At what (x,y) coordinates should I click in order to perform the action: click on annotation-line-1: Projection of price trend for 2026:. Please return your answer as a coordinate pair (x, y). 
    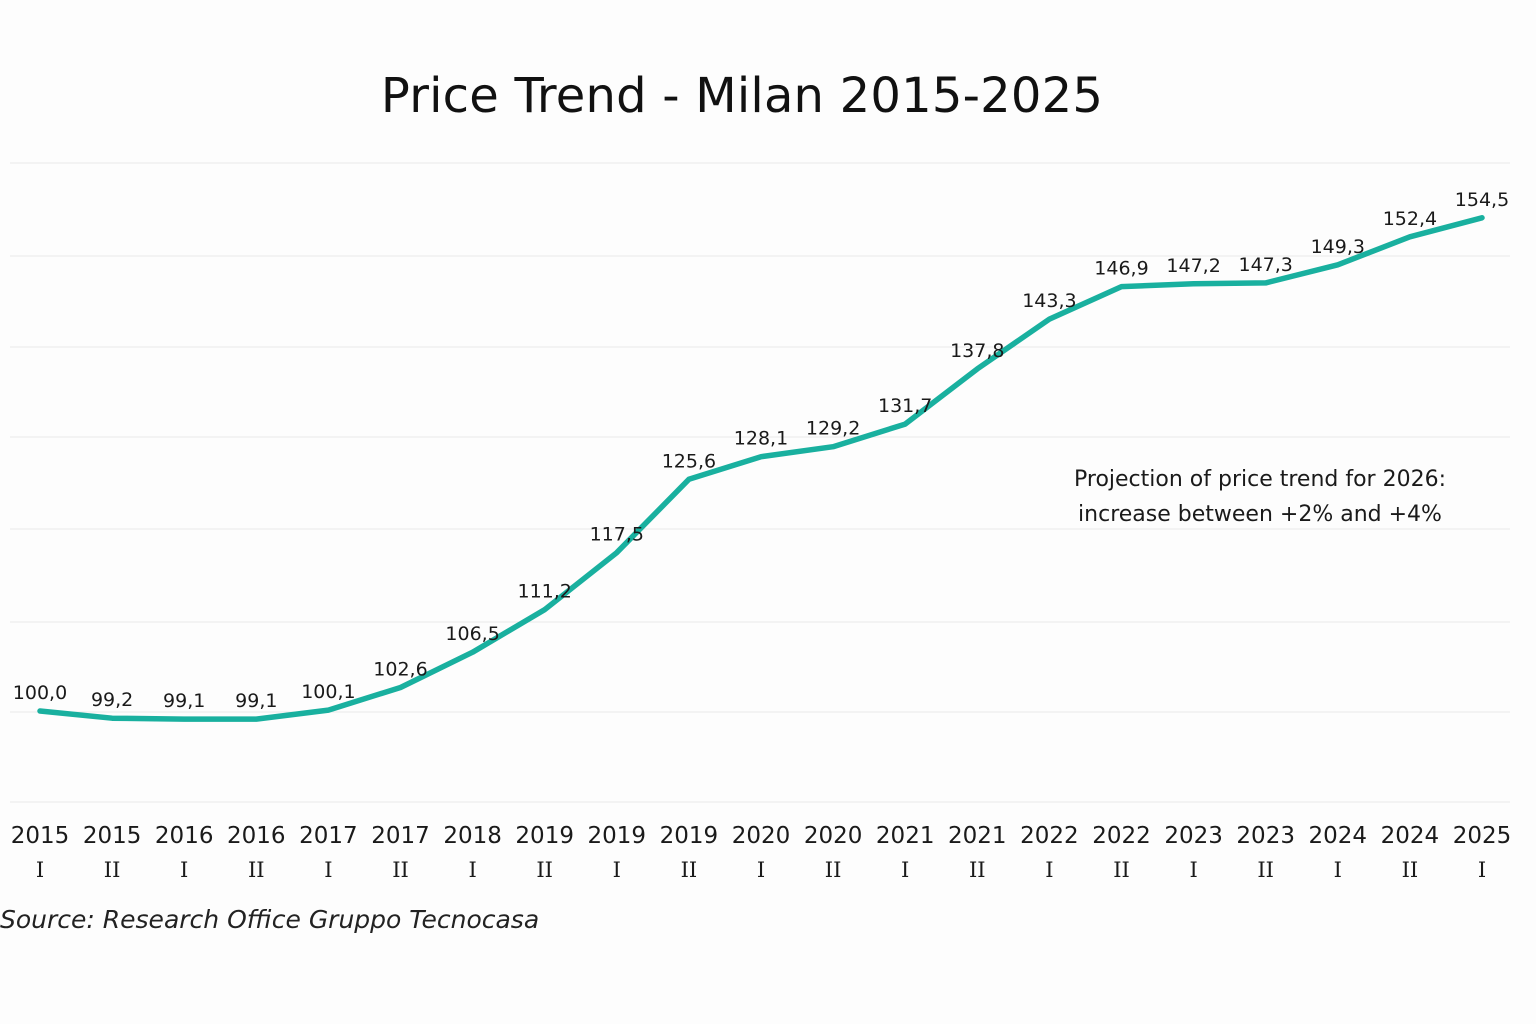
    Looking at the image, I should click on (1260, 479).